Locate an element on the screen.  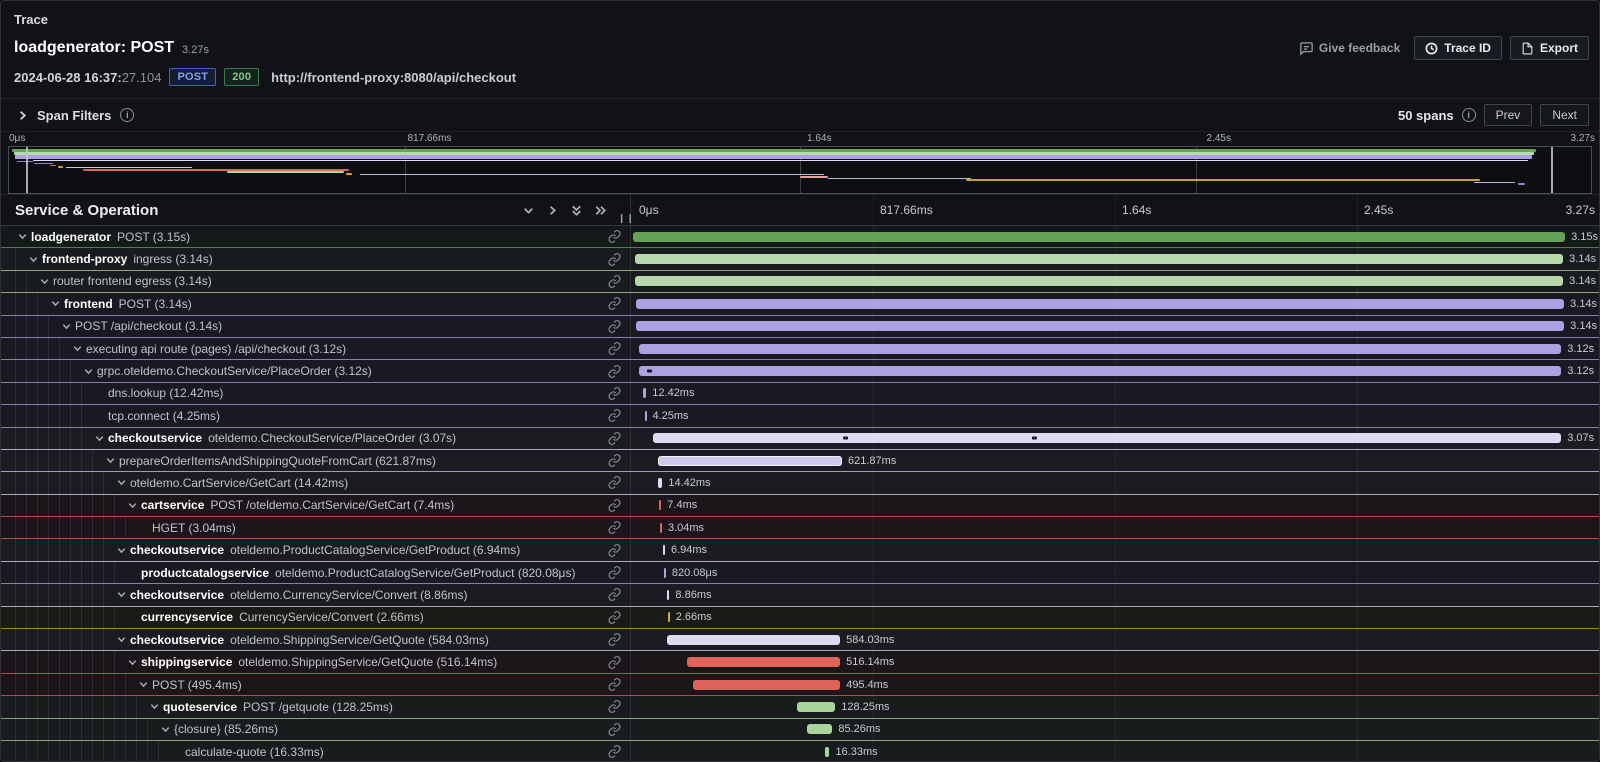
span-name-cell: loadgenerator POST (3.15s) is located at coordinates (316, 237).